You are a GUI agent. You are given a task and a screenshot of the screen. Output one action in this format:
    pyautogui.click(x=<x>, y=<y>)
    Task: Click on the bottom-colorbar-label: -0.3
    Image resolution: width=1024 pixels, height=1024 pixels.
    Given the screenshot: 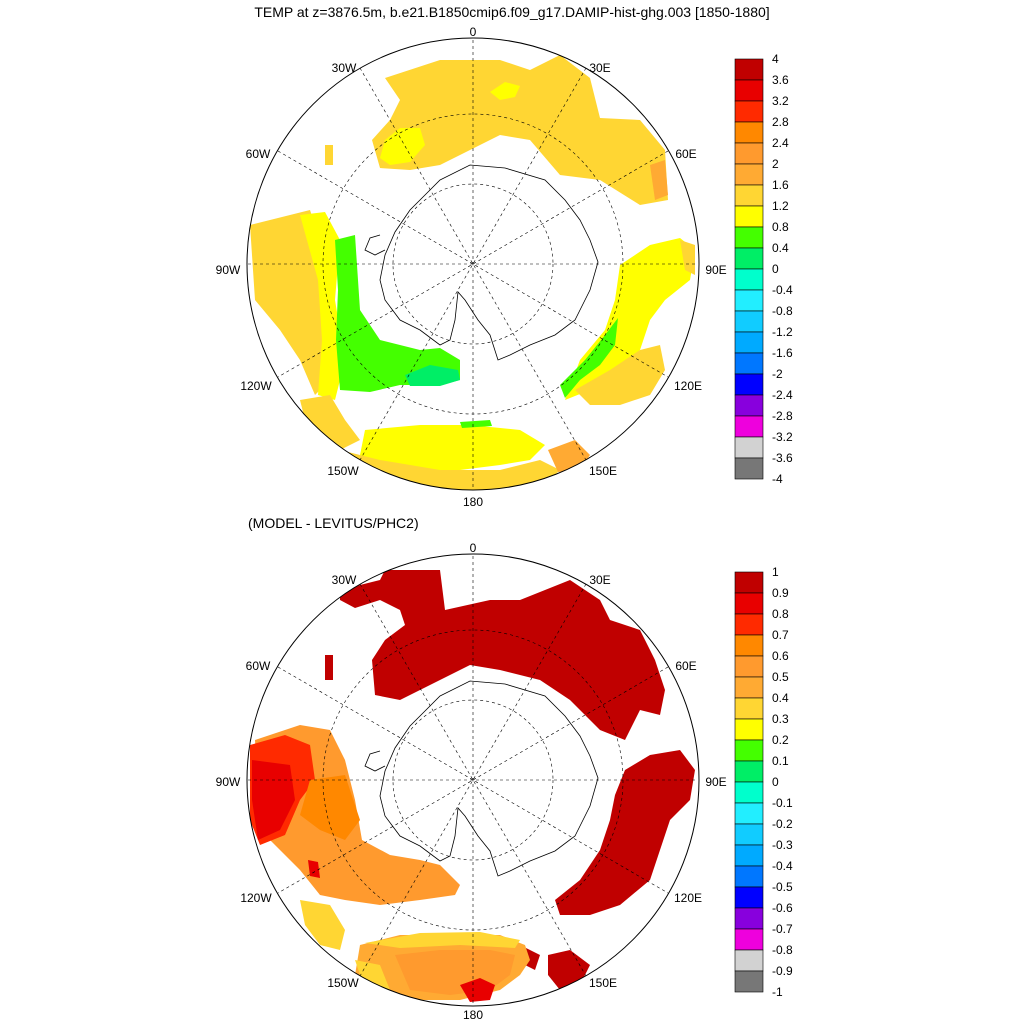 What is the action you would take?
    pyautogui.click(x=782, y=845)
    